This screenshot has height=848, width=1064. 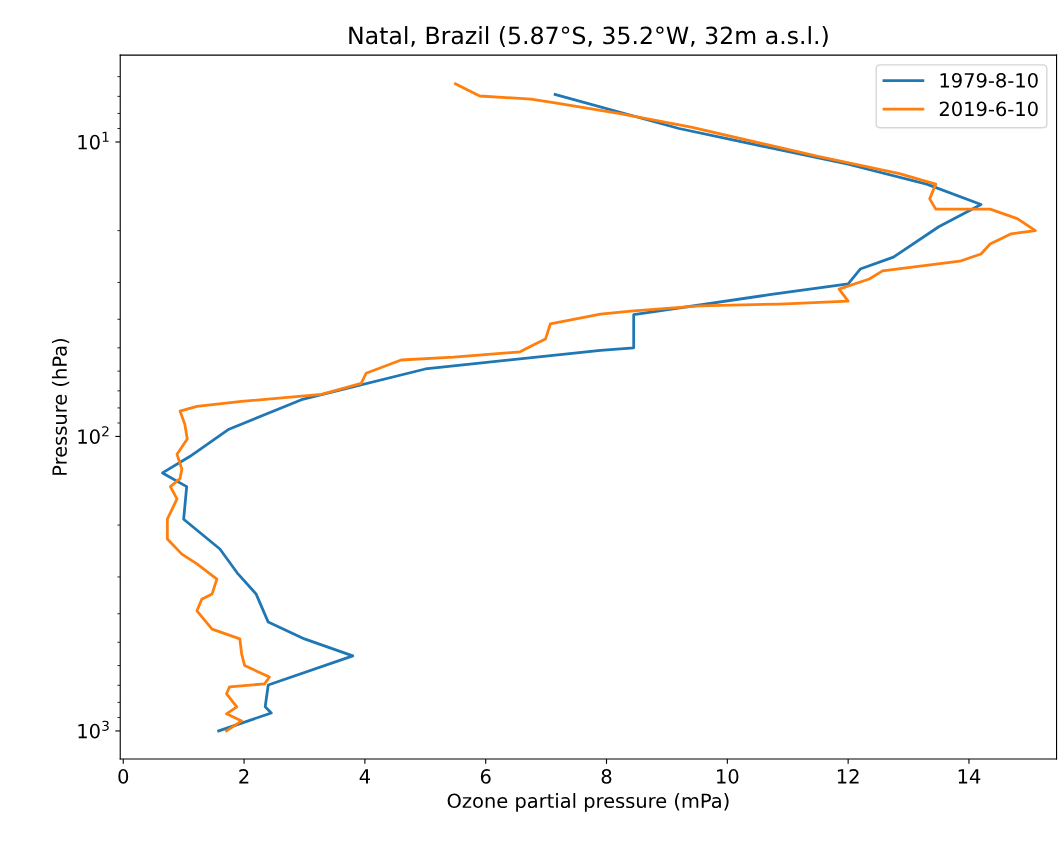 What do you see at coordinates (728, 776) in the screenshot?
I see `x-tick-label: 10` at bounding box center [728, 776].